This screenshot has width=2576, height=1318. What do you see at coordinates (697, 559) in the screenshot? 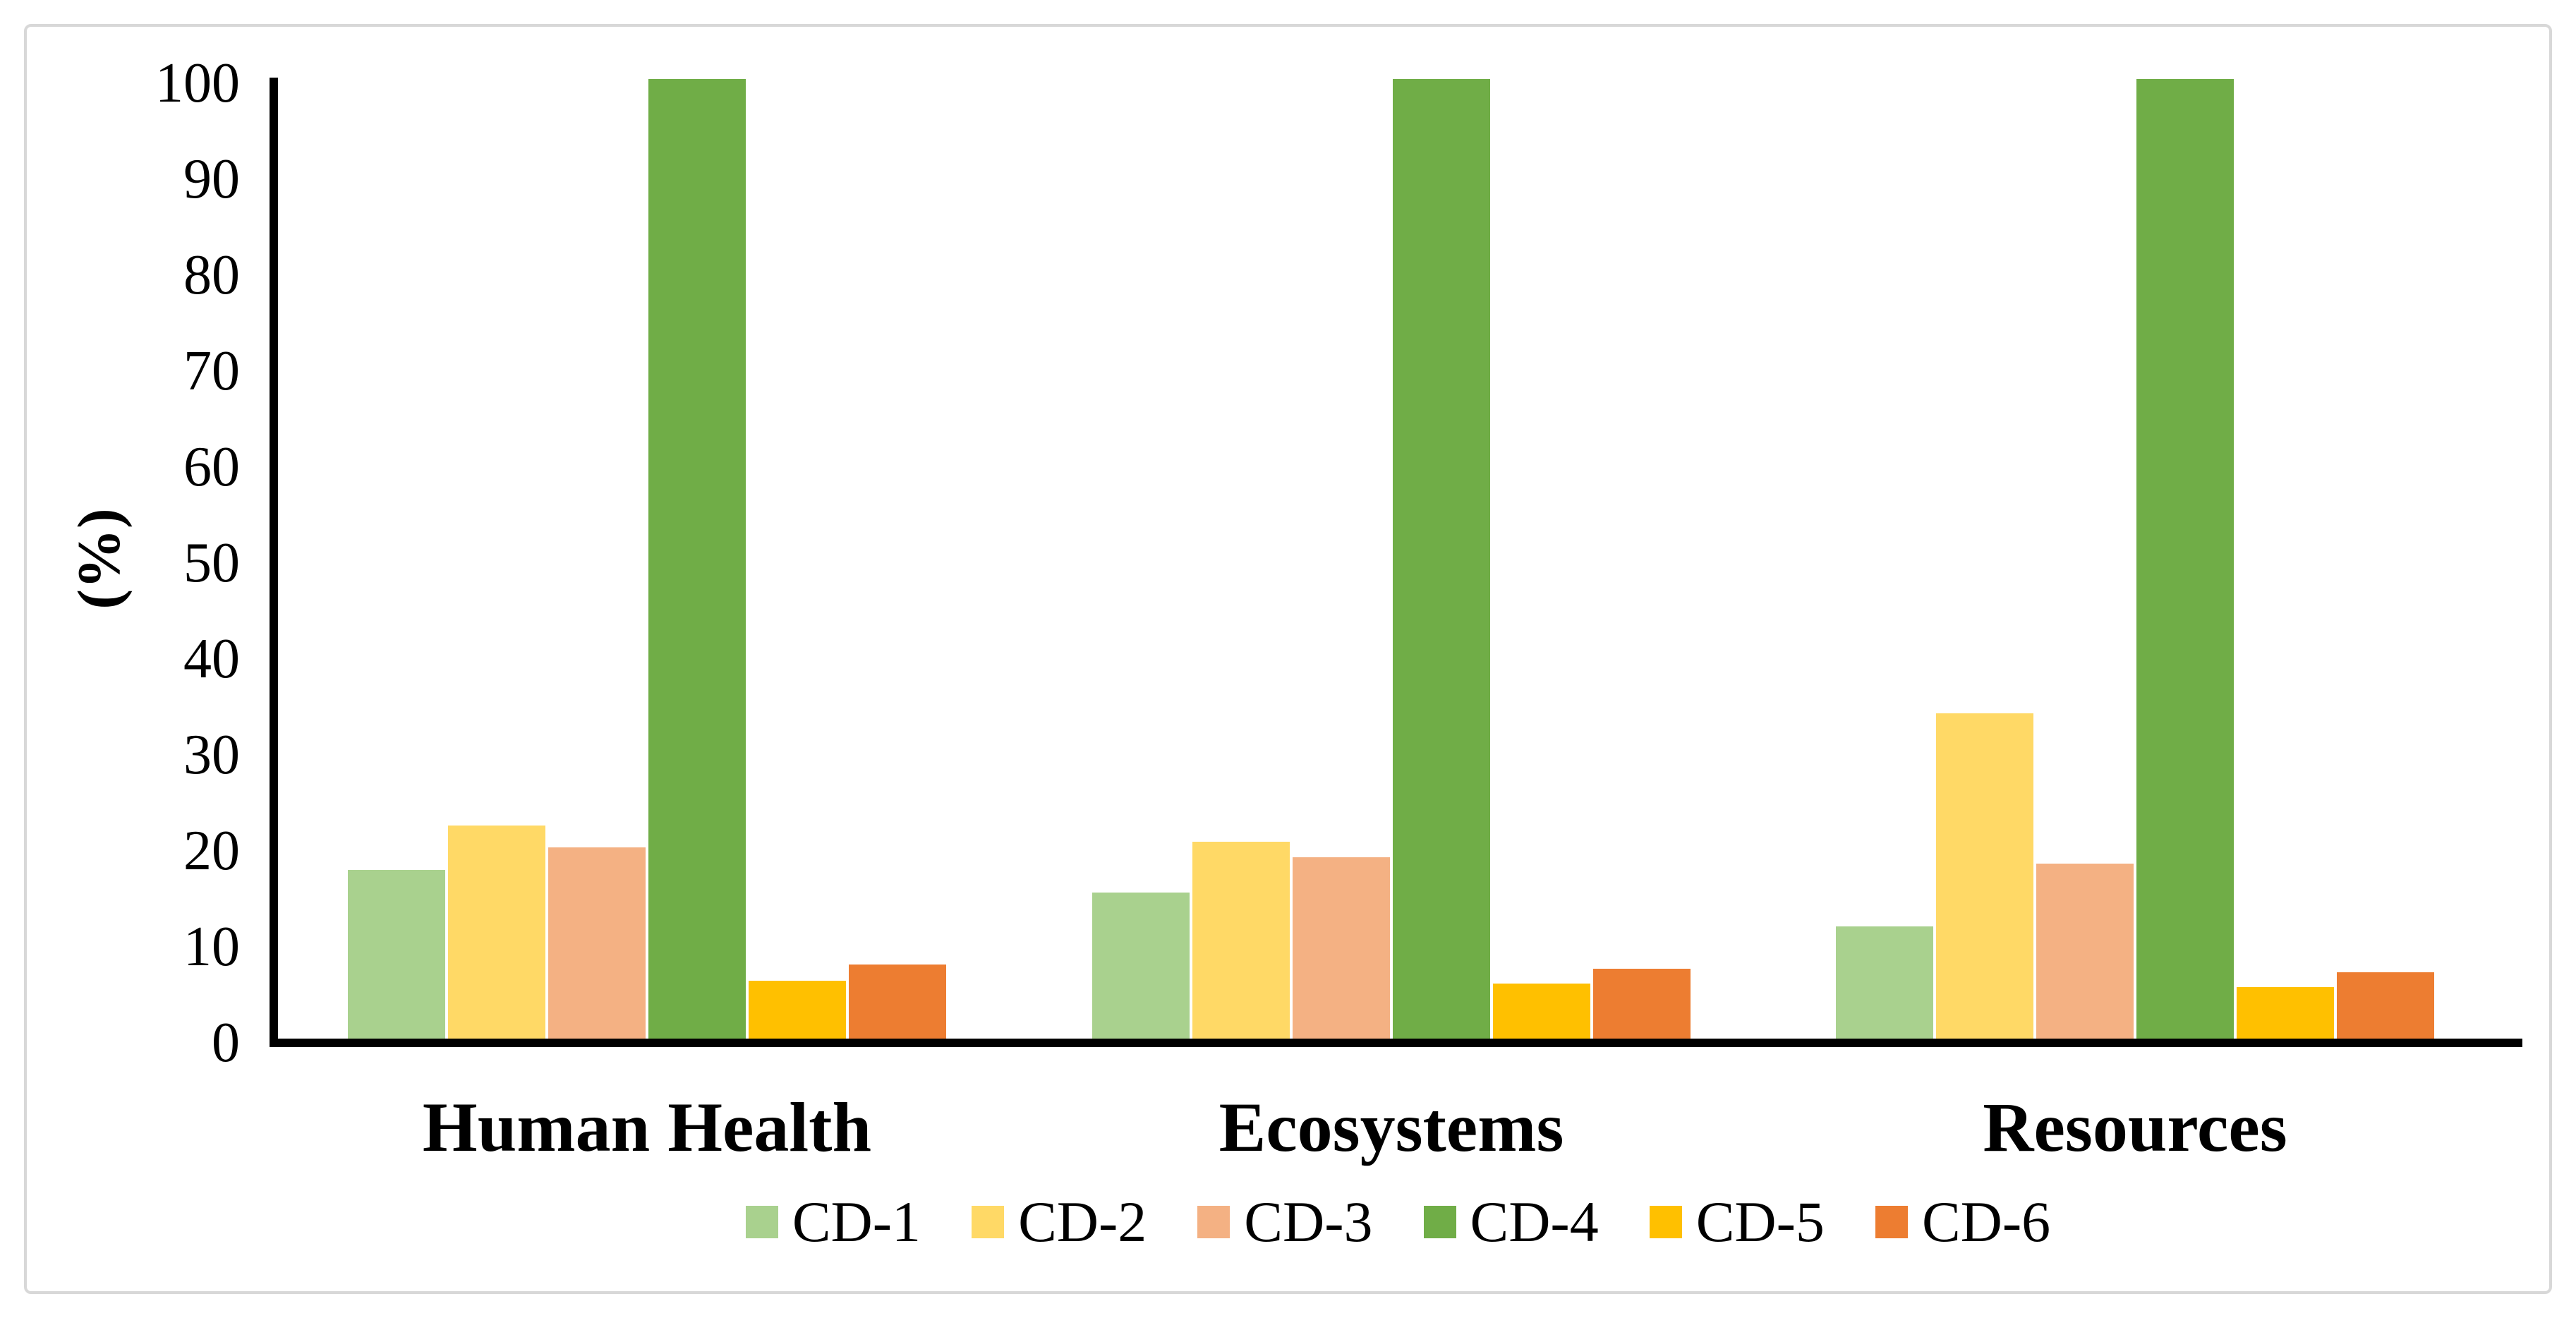
I see `bar-cd-4-human-health` at bounding box center [697, 559].